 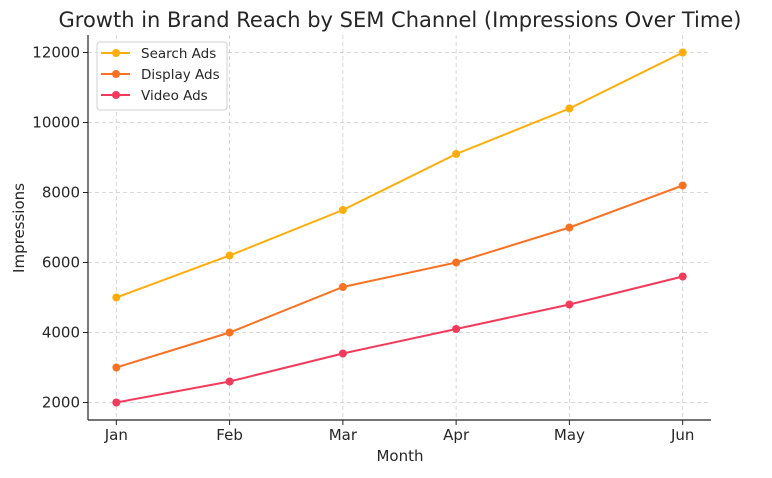 I want to click on y-tick-label: 10000, so click(x=56, y=123).